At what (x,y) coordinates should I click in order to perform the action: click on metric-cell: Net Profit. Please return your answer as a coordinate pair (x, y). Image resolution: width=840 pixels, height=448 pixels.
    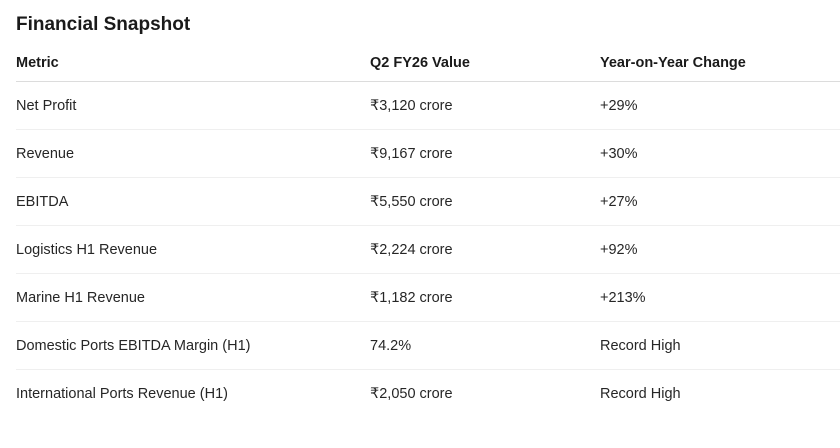
    Looking at the image, I should click on (193, 105).